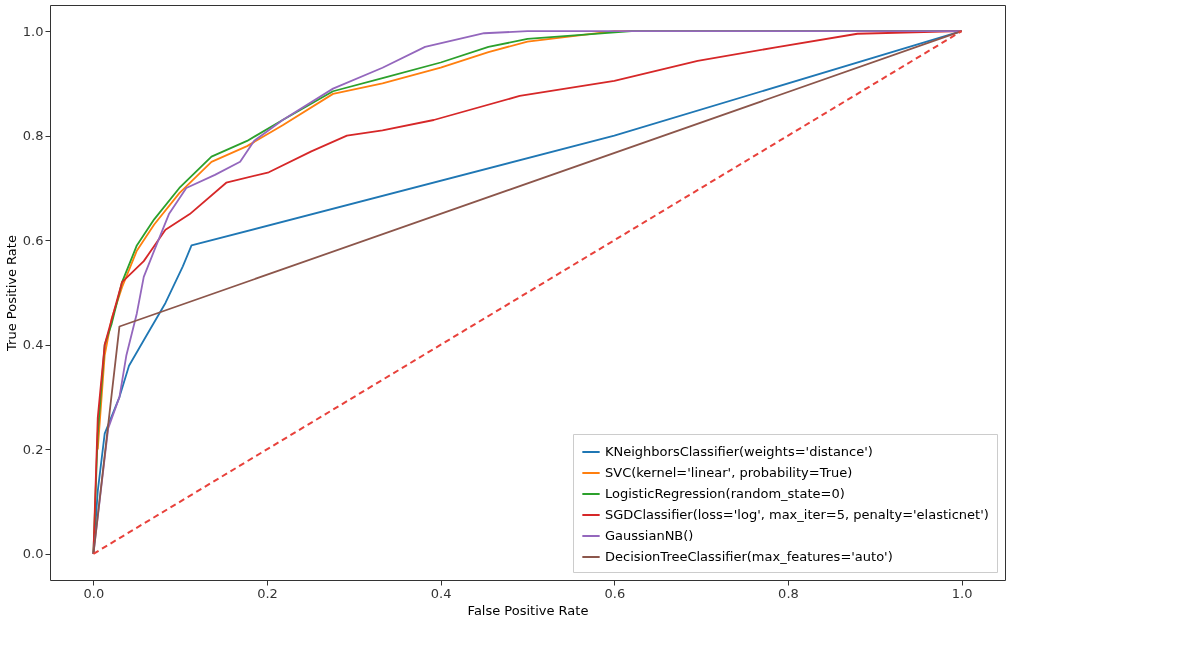 The width and height of the screenshot is (1187, 652). What do you see at coordinates (739, 451) in the screenshot?
I see `legend-label: KNeighborsClassifier(weights='distance')` at bounding box center [739, 451].